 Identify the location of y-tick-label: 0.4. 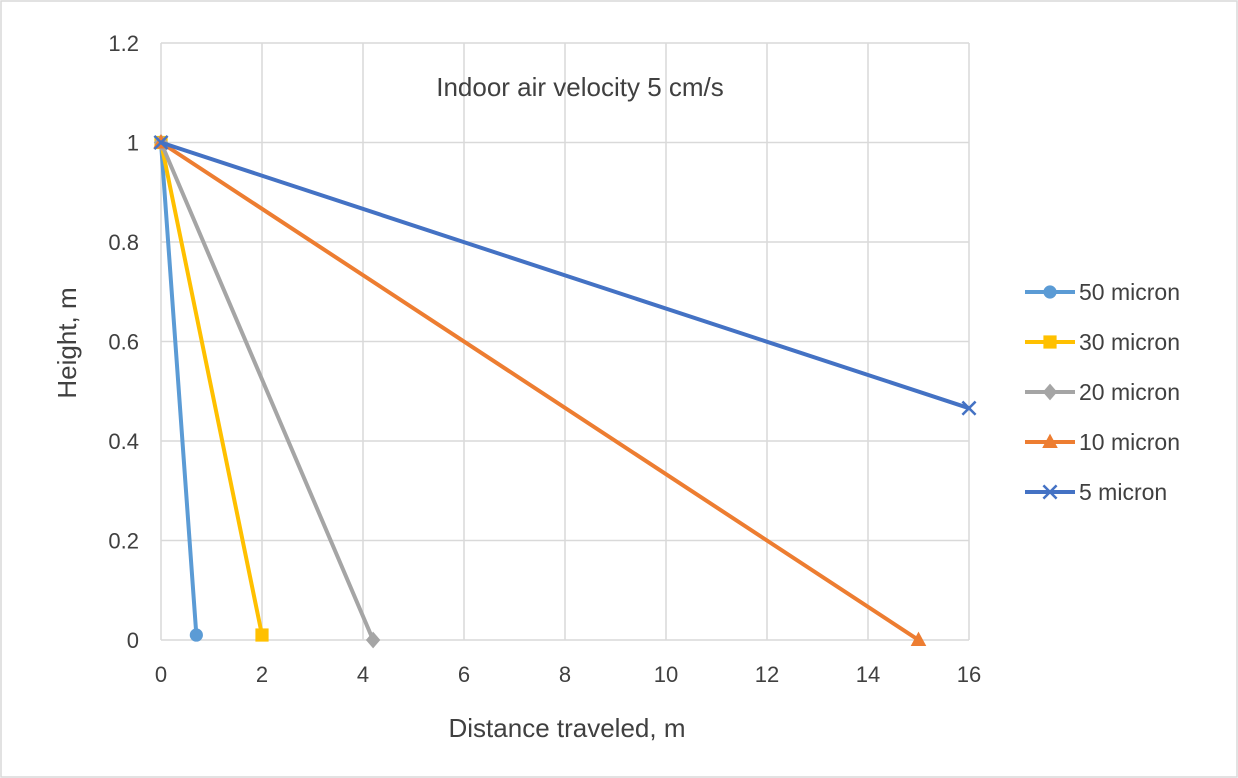
(123, 441).